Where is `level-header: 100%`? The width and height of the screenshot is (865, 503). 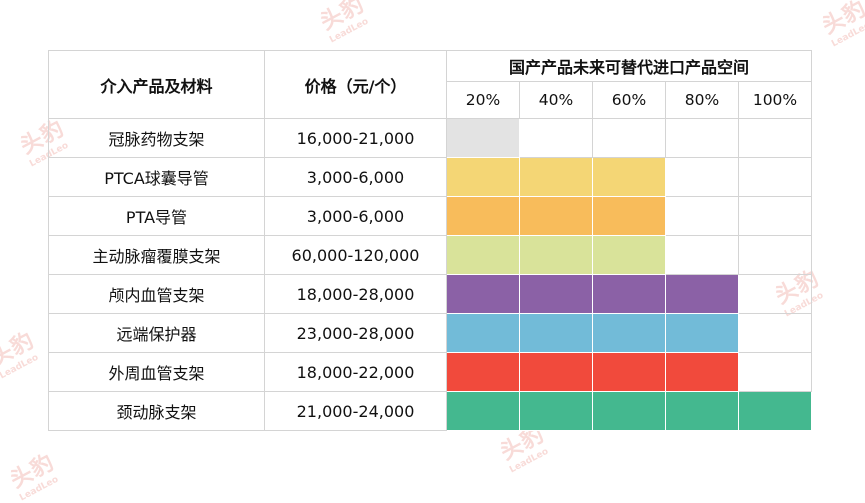 level-header: 100% is located at coordinates (775, 100).